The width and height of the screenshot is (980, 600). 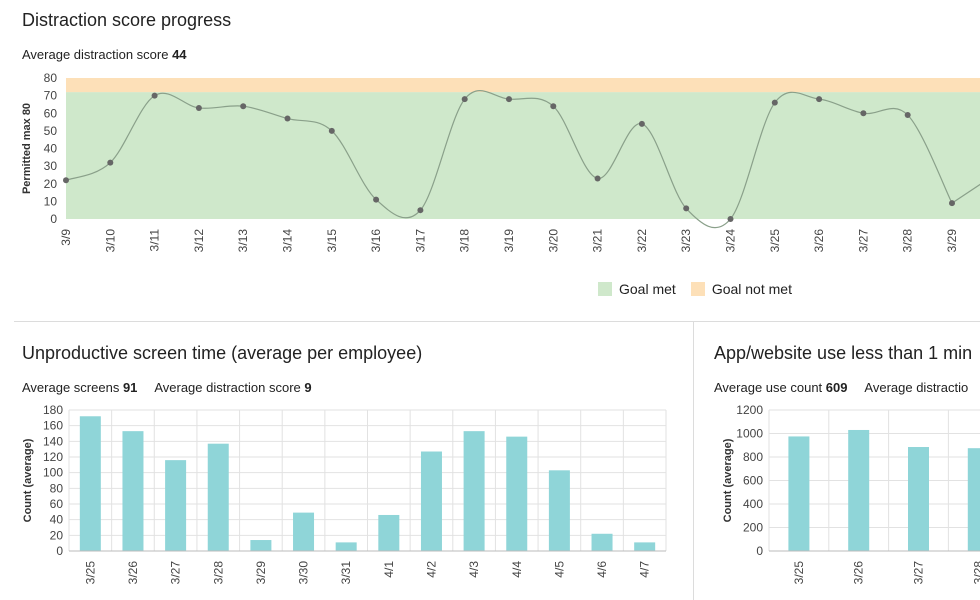 What do you see at coordinates (127, 20) in the screenshot?
I see `line-chart-title: Distraction score progress` at bounding box center [127, 20].